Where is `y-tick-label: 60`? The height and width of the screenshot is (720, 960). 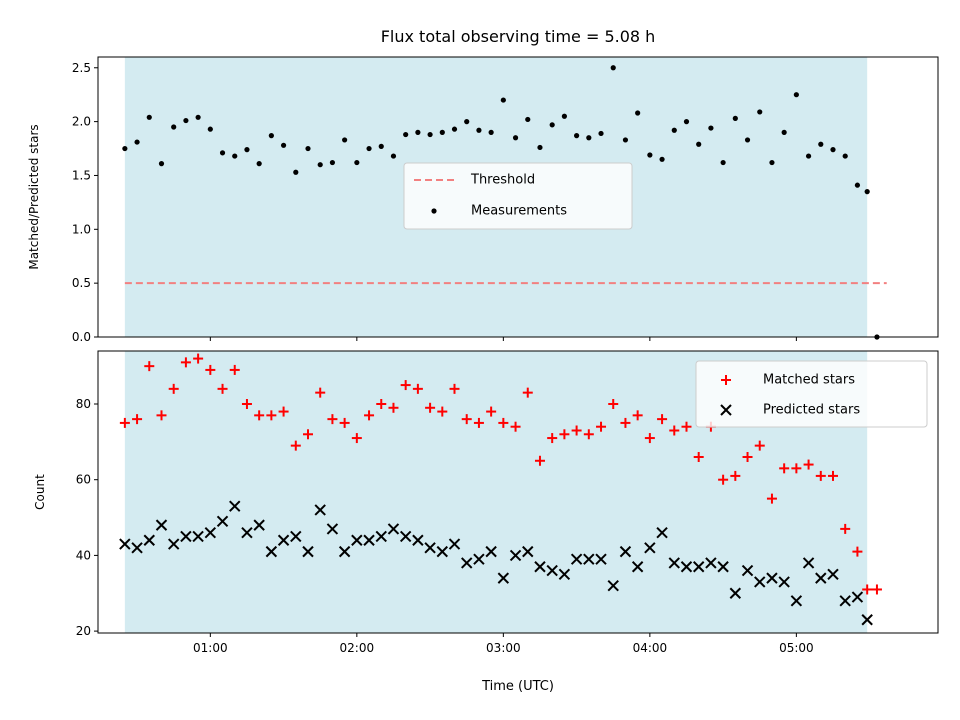
y-tick-label: 60 is located at coordinates (83, 480).